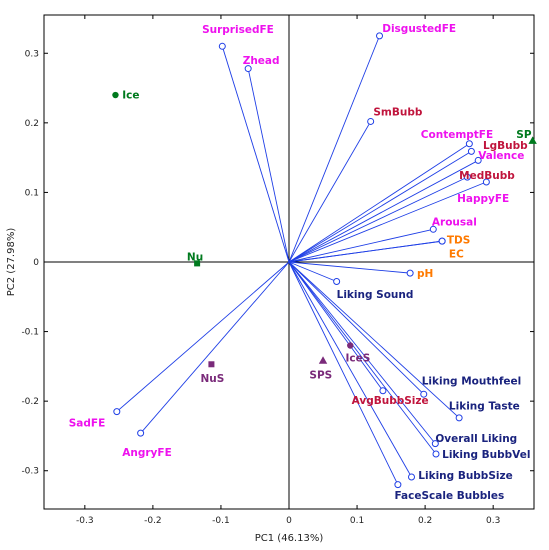 This screenshot has width=549, height=550. What do you see at coordinates (261, 61) in the screenshot?
I see `label-zhead: Zhead` at bounding box center [261, 61].